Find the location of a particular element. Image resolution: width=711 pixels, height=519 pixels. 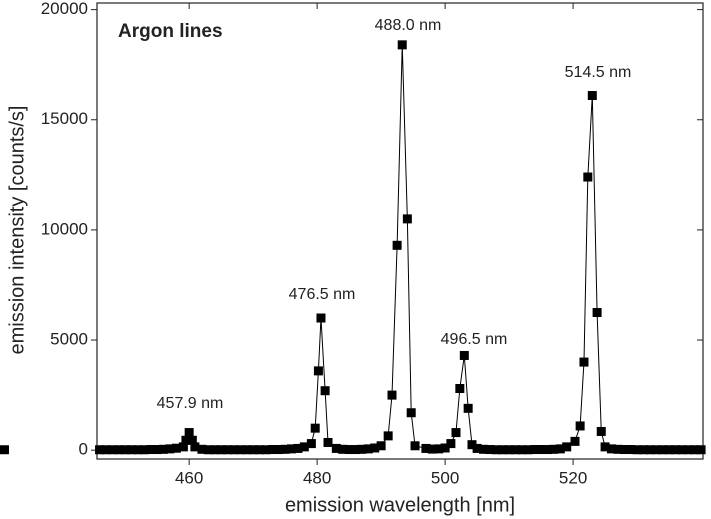

y-tick-label: 0 is located at coordinates (83, 449).